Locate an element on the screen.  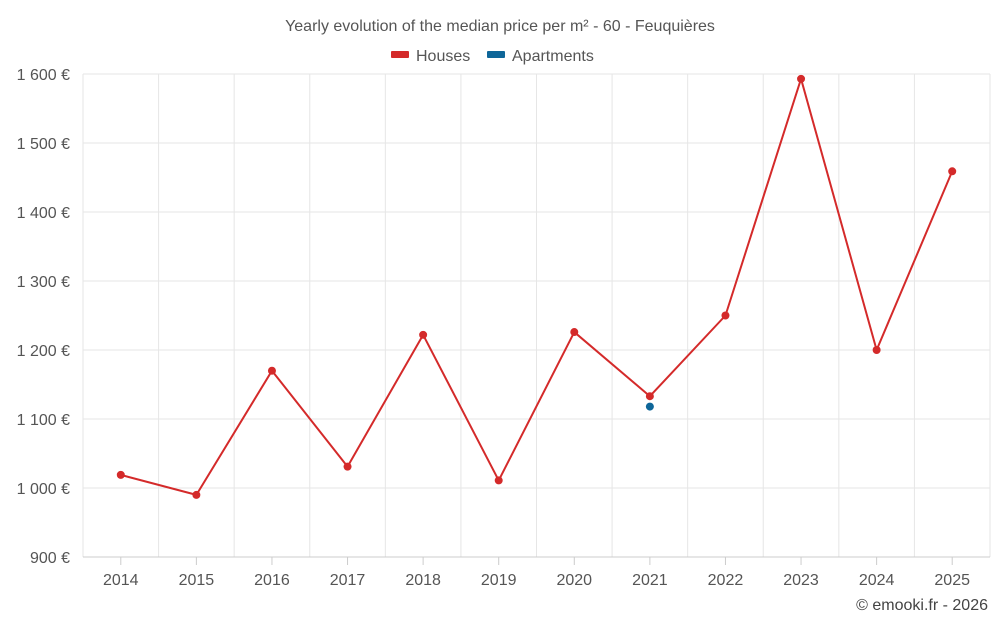
legend: Houses Apartments is located at coordinates (492, 56).